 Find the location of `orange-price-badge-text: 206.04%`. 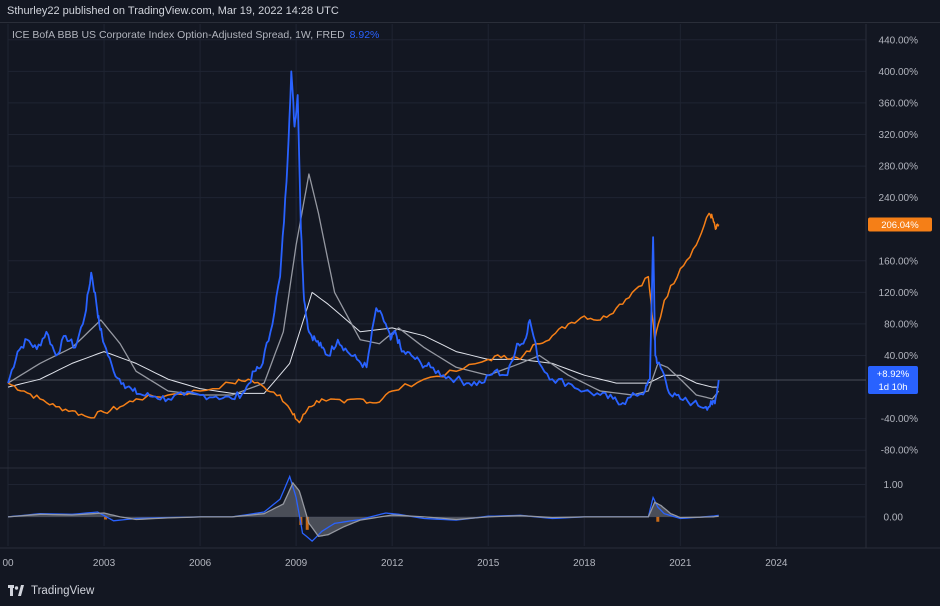

orange-price-badge-text: 206.04% is located at coordinates (900, 225).